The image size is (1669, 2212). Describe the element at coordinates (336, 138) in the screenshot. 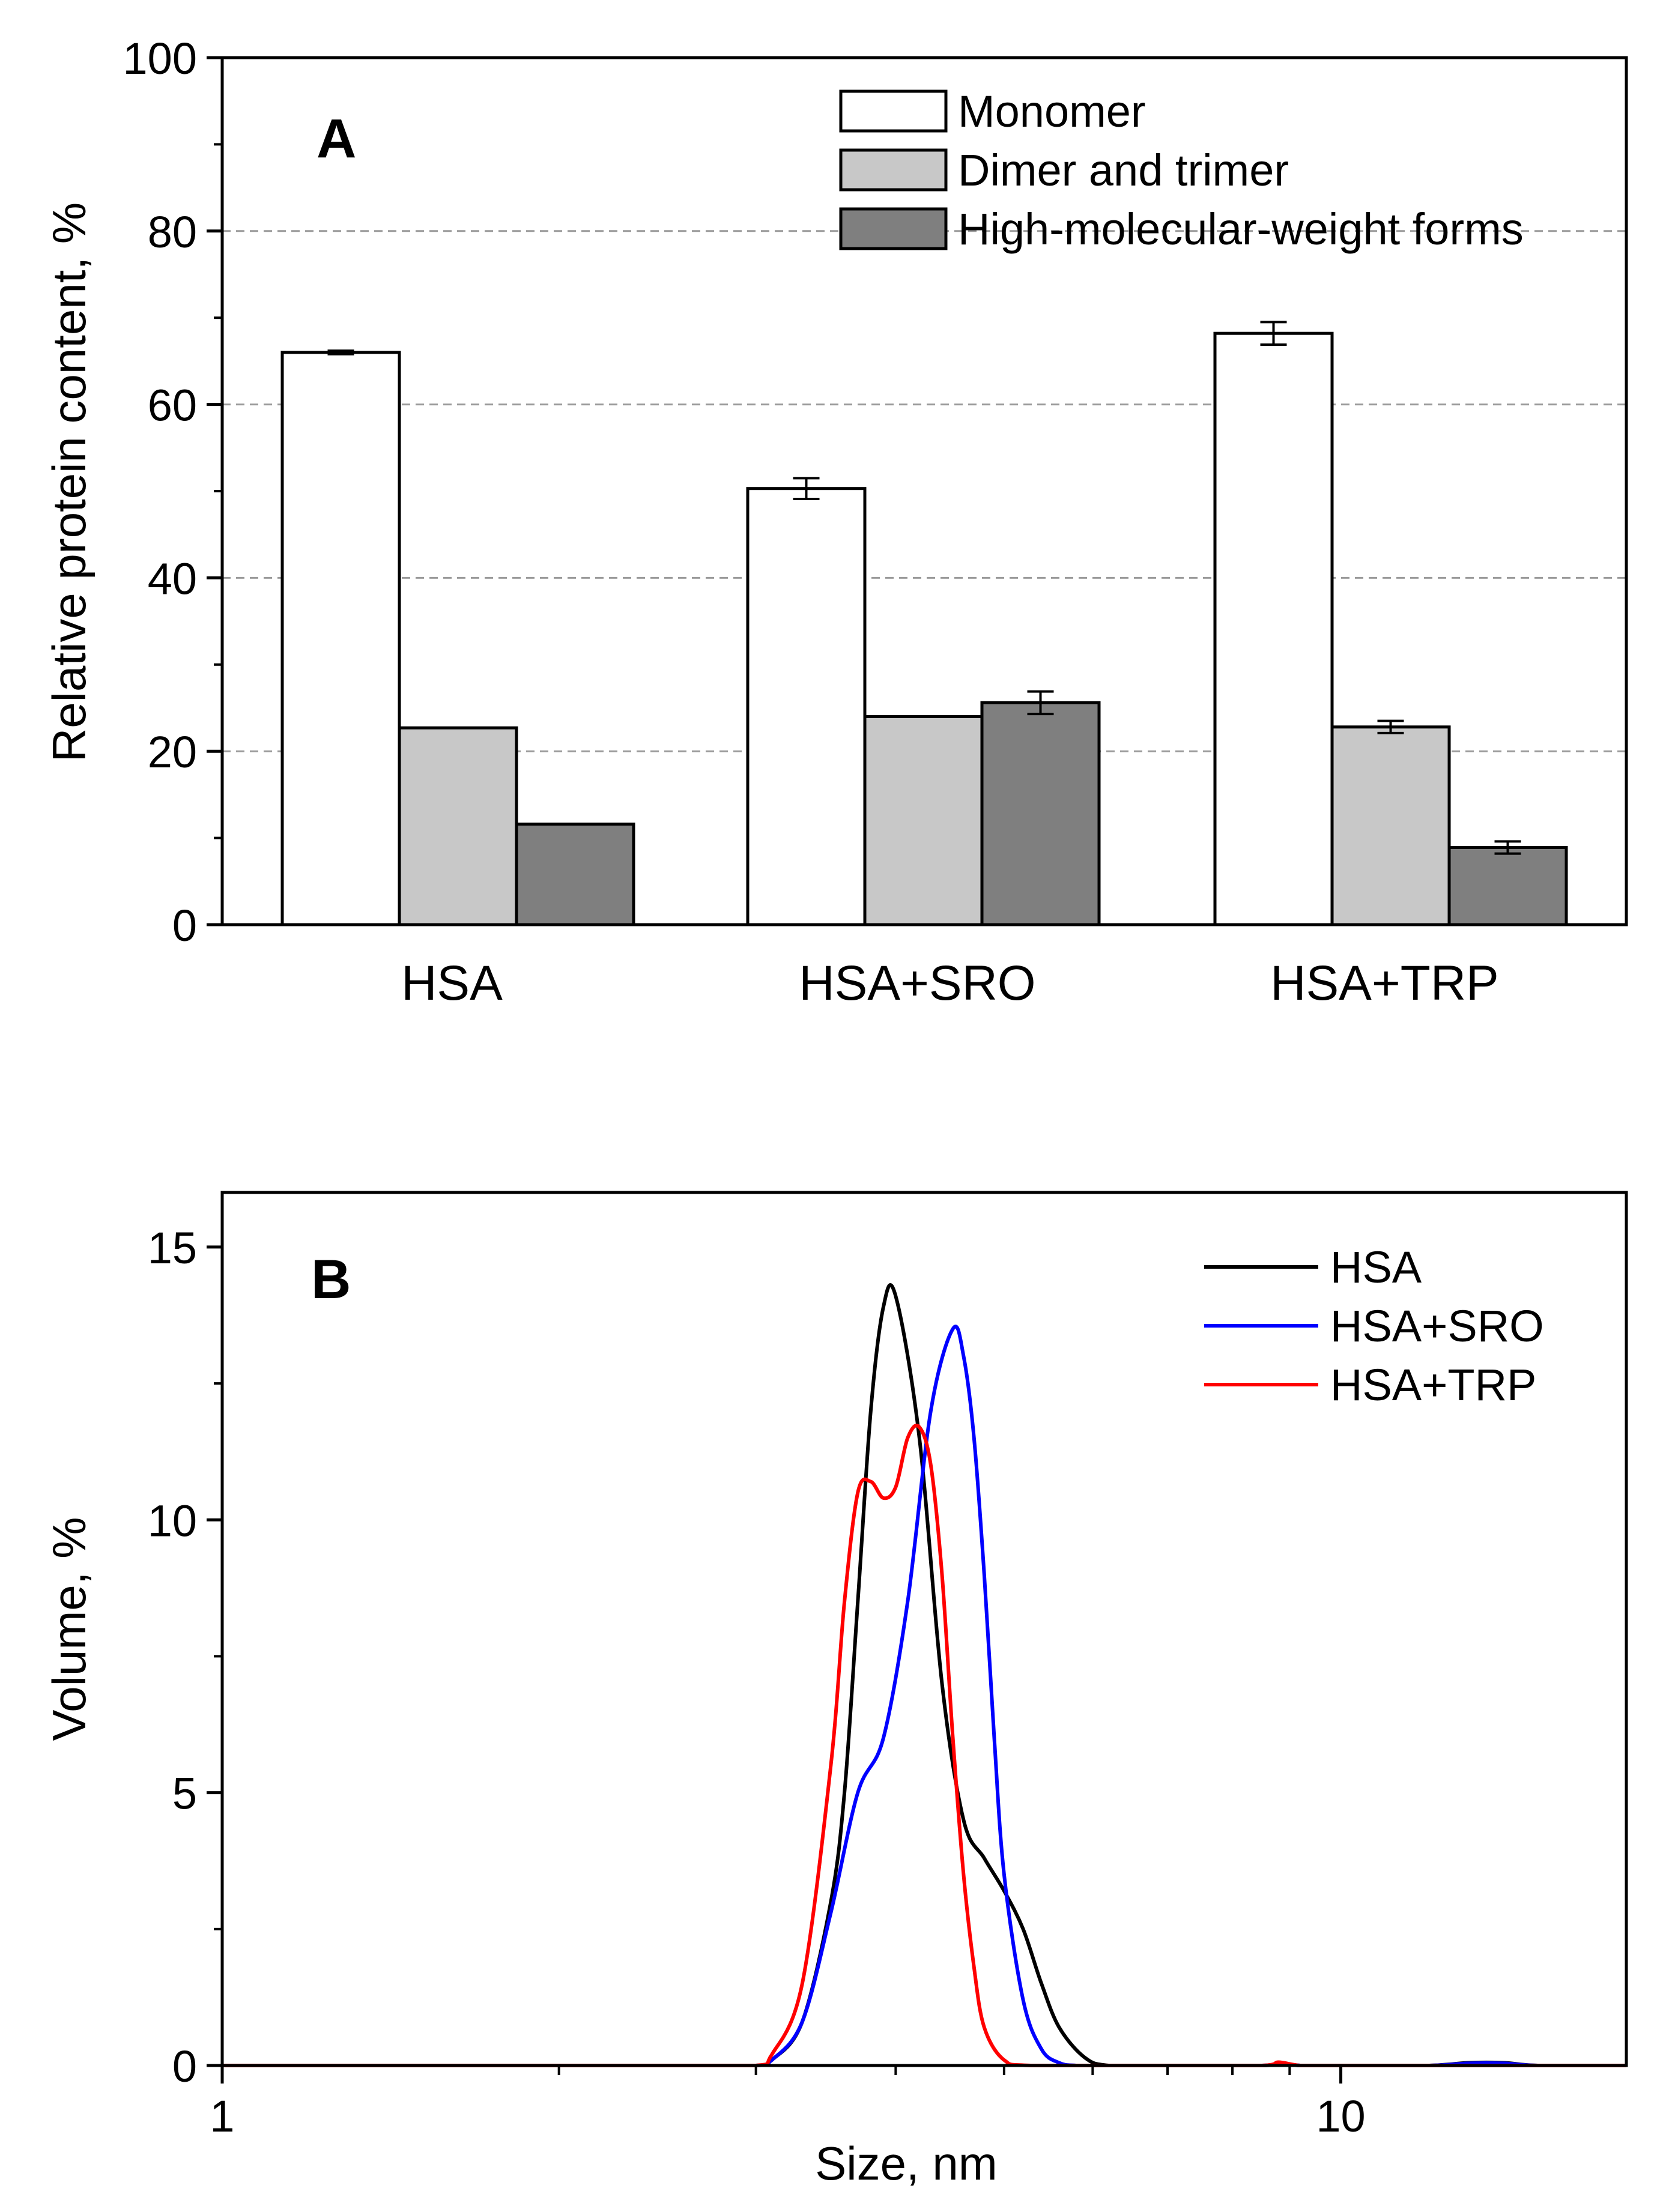

I see `panel-a-label: A` at that location.